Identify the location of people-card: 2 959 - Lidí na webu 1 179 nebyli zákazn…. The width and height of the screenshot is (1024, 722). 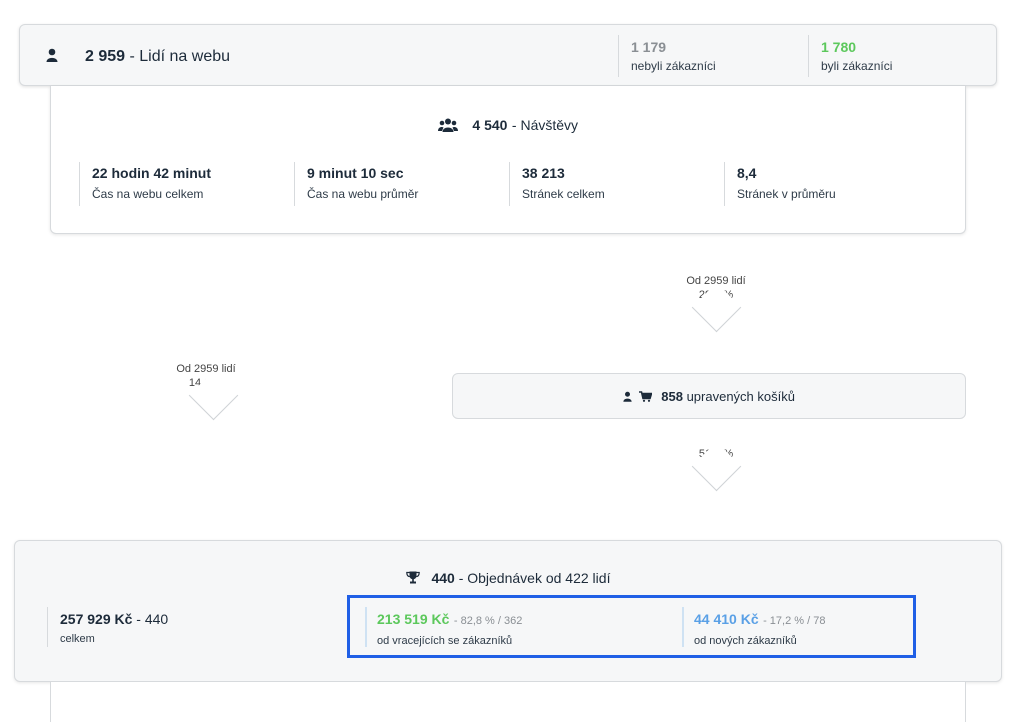
(508, 55).